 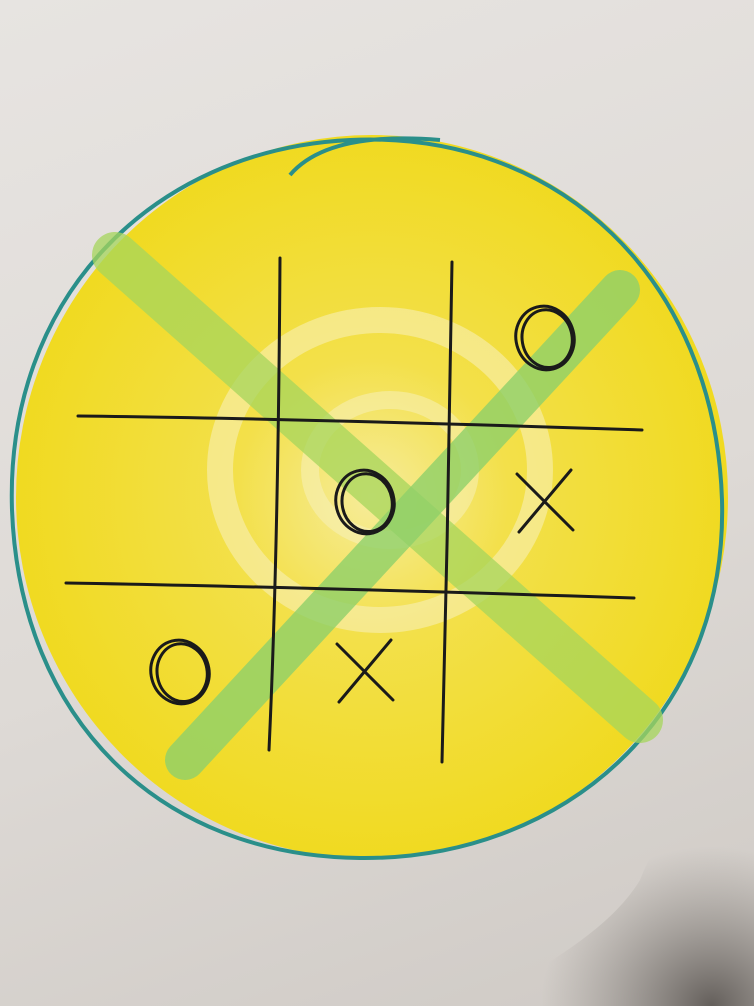 I want to click on grid-vertical-right, so click(x=447, y=512).